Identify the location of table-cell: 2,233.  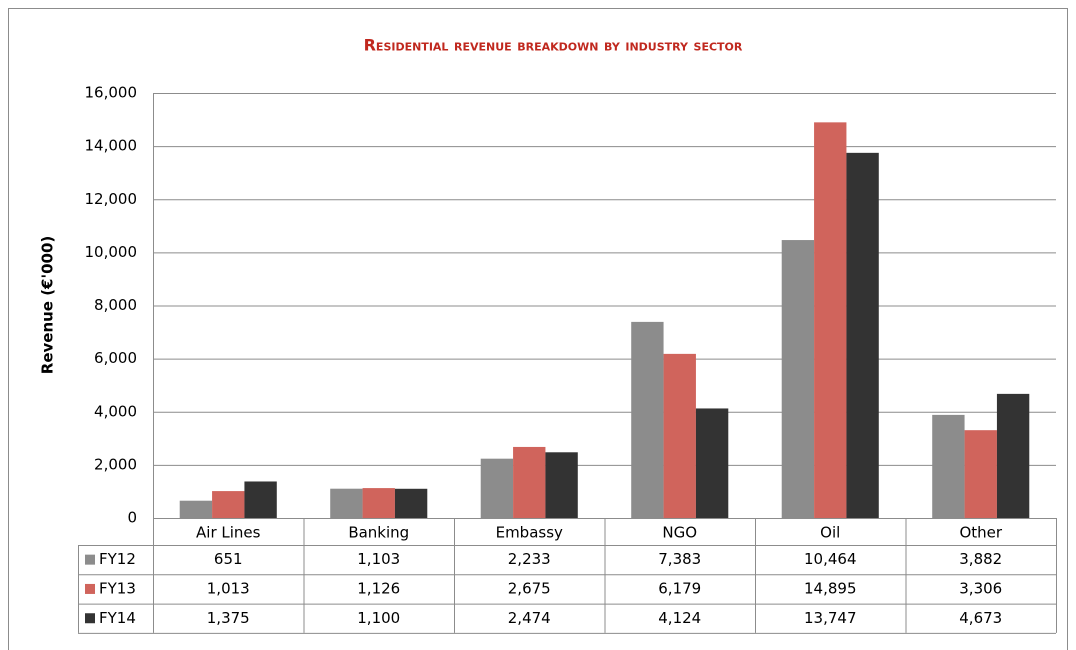
(529, 559).